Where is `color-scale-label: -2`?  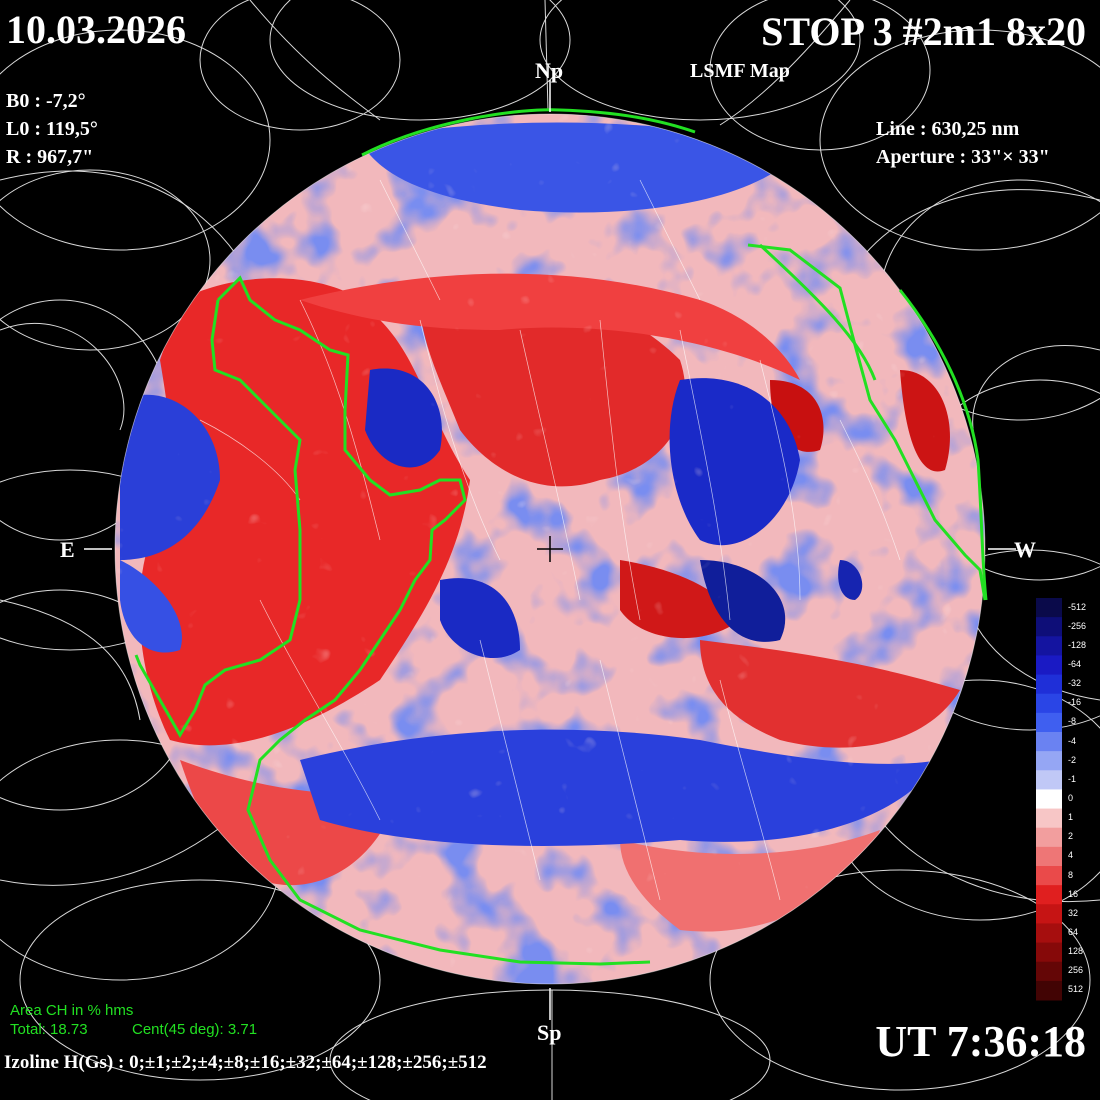
color-scale-label: -2 is located at coordinates (1072, 759).